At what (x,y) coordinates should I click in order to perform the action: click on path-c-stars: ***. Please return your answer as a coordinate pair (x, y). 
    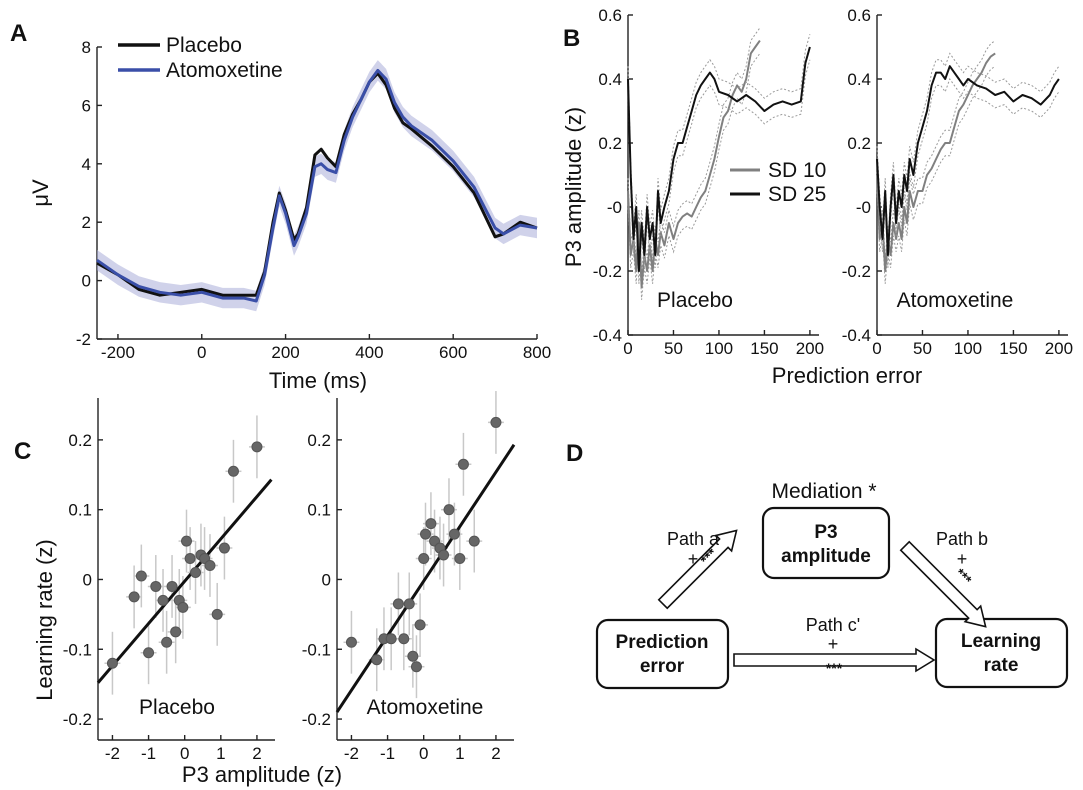
    Looking at the image, I should click on (834, 668).